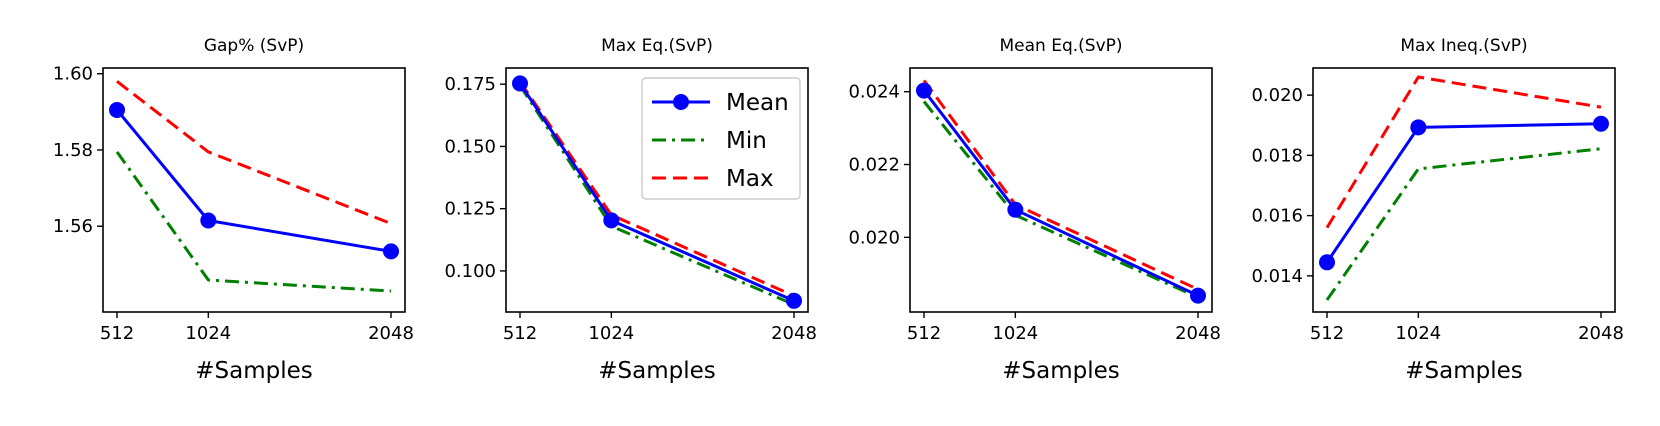  Describe the element at coordinates (757, 103) in the screenshot. I see `legend-label-mean: Mean` at that location.